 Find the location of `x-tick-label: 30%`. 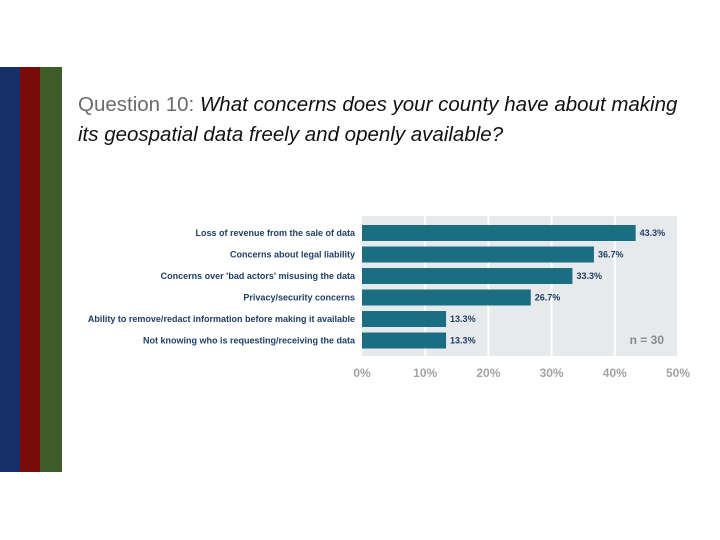

x-tick-label: 30% is located at coordinates (552, 373).